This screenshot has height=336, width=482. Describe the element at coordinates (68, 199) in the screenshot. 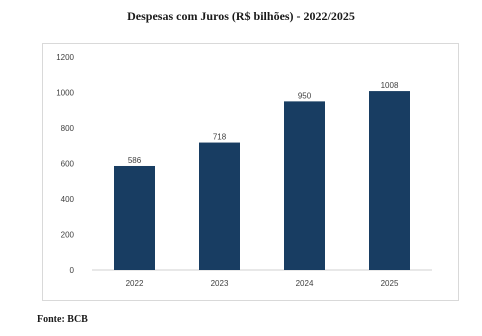

I see `y-tick-label: 400` at that location.